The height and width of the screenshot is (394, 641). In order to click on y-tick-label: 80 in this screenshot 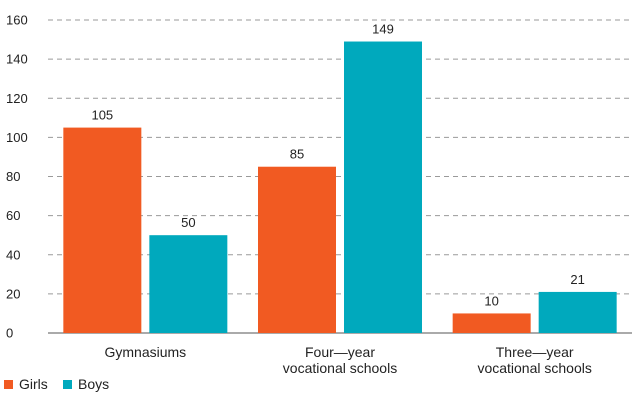, I will do `click(13, 176)`.